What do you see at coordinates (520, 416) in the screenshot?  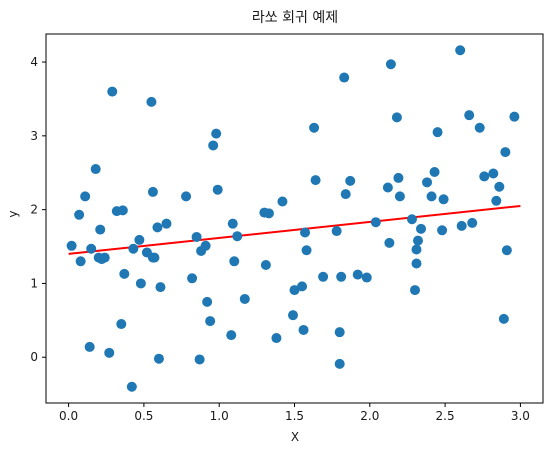 I see `x-tick-label: 3.0` at bounding box center [520, 416].